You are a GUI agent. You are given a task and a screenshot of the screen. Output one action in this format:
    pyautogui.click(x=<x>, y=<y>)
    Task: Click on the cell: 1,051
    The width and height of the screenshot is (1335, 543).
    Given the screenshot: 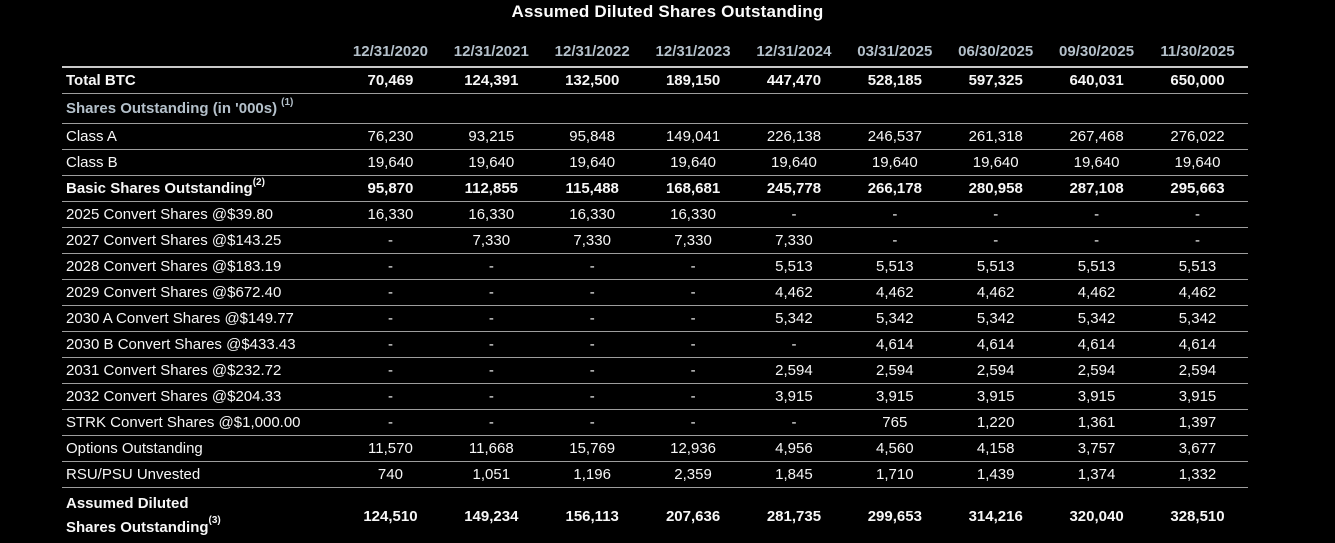 What is the action you would take?
    pyautogui.click(x=491, y=474)
    